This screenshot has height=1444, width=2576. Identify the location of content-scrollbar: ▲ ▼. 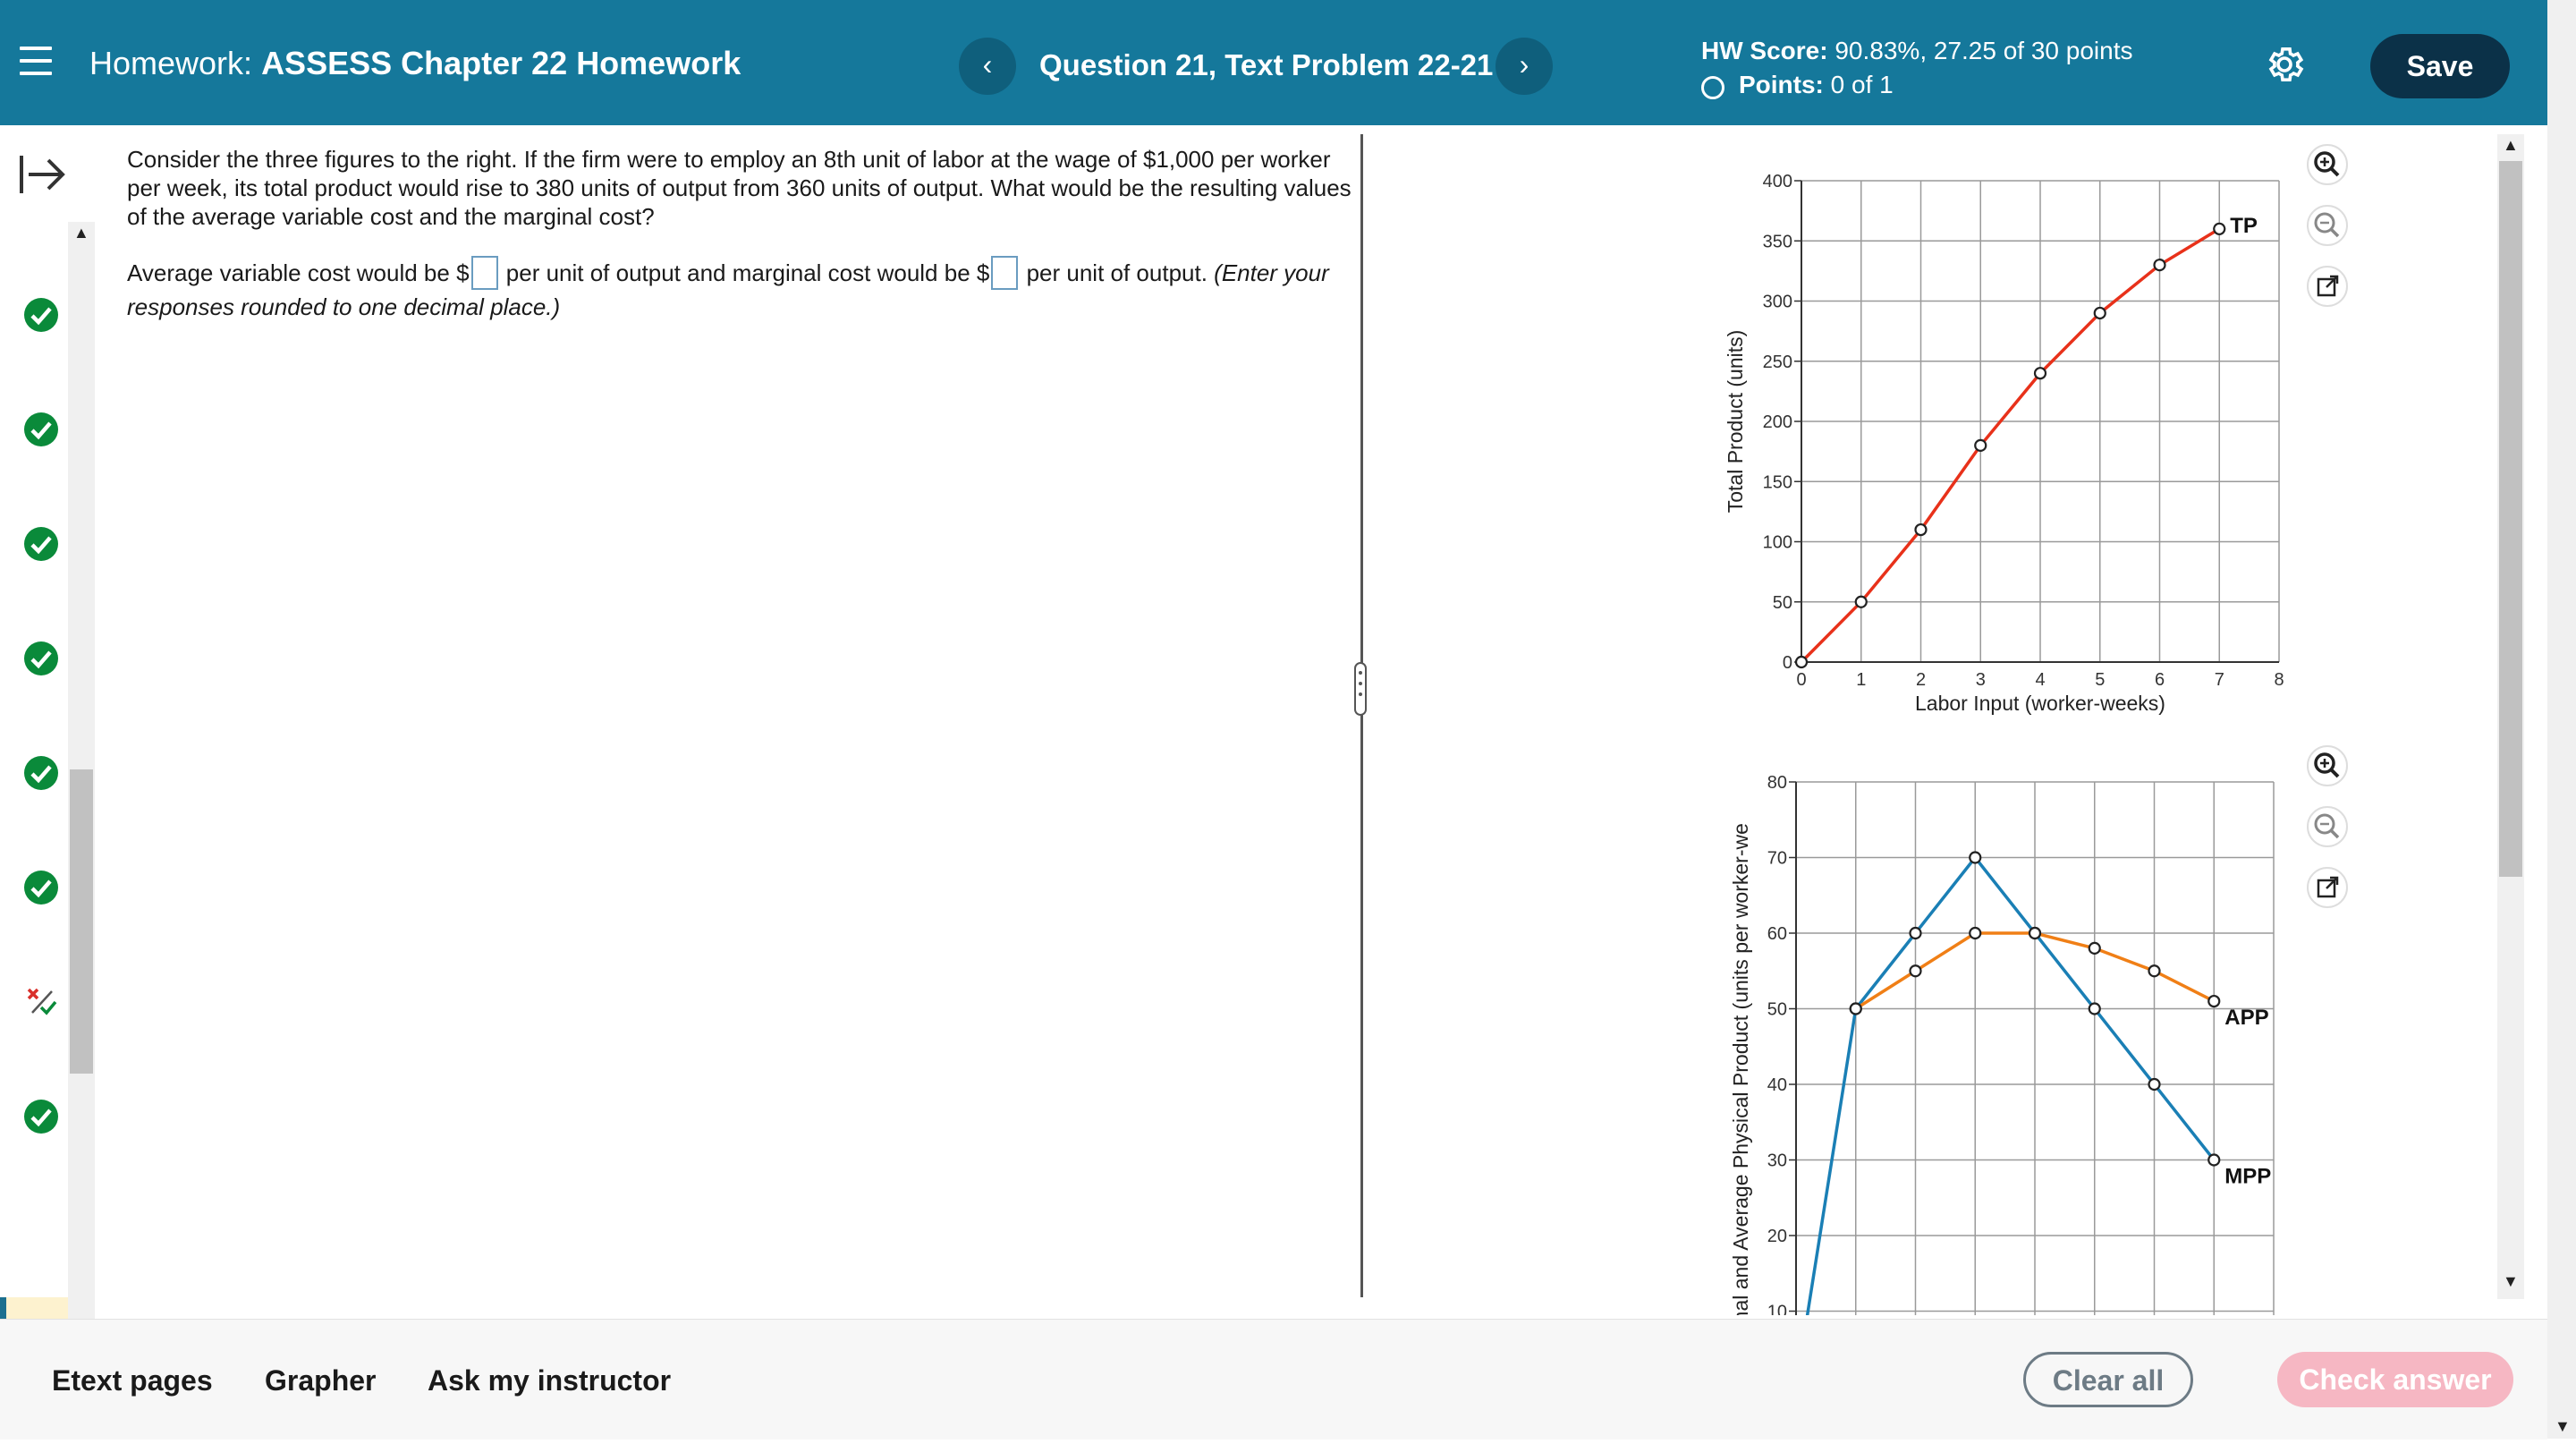
(2510, 716).